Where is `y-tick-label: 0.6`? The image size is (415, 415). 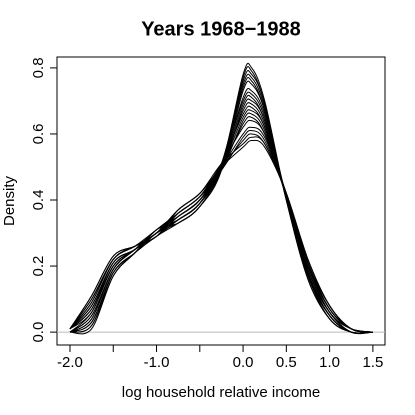 y-tick-label: 0.6 is located at coordinates (38, 134).